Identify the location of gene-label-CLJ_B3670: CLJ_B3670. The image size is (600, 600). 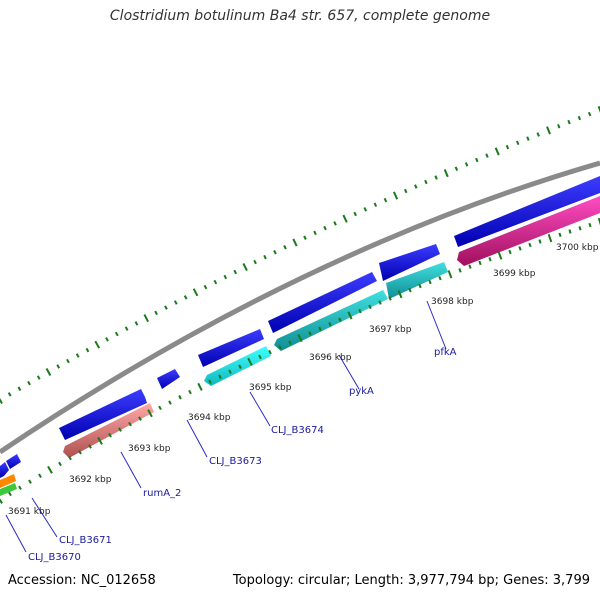
(54, 557).